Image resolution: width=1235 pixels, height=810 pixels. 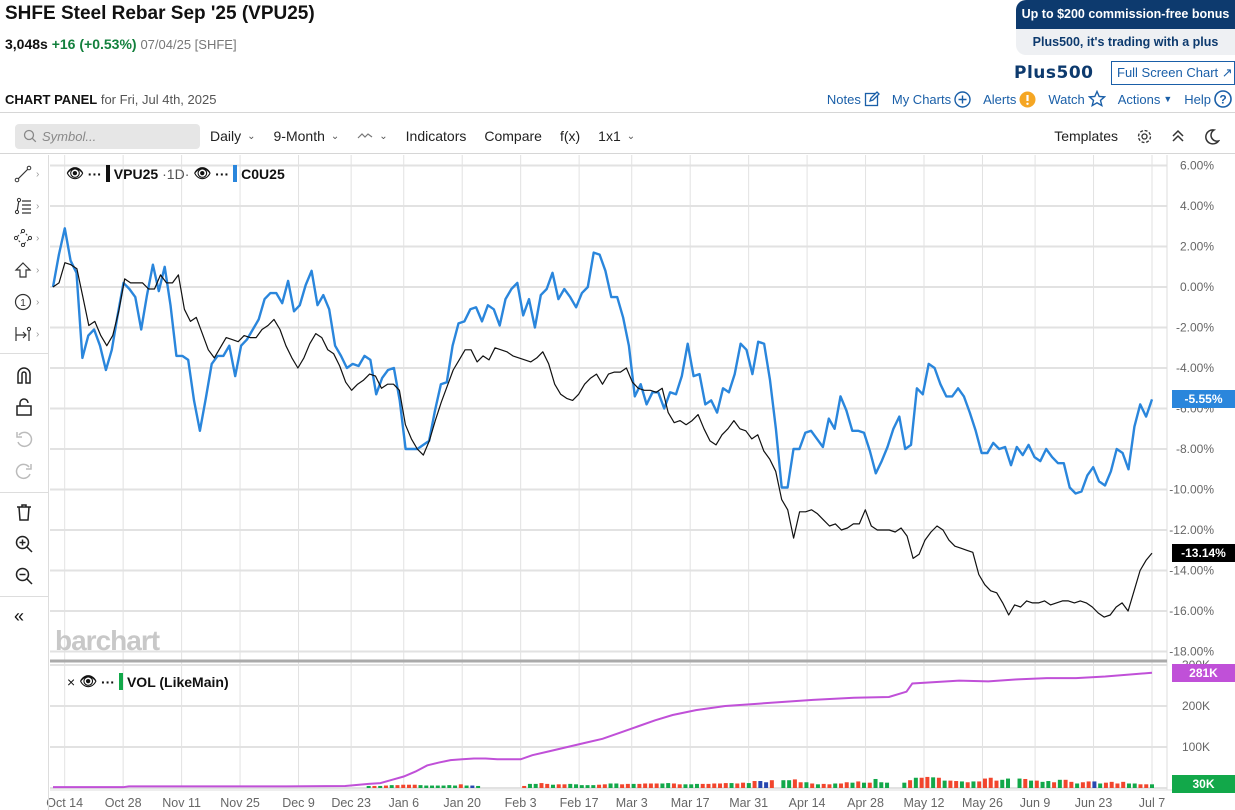 What do you see at coordinates (233, 136) in the screenshot?
I see `interval-dropdown: Daily ⌄` at bounding box center [233, 136].